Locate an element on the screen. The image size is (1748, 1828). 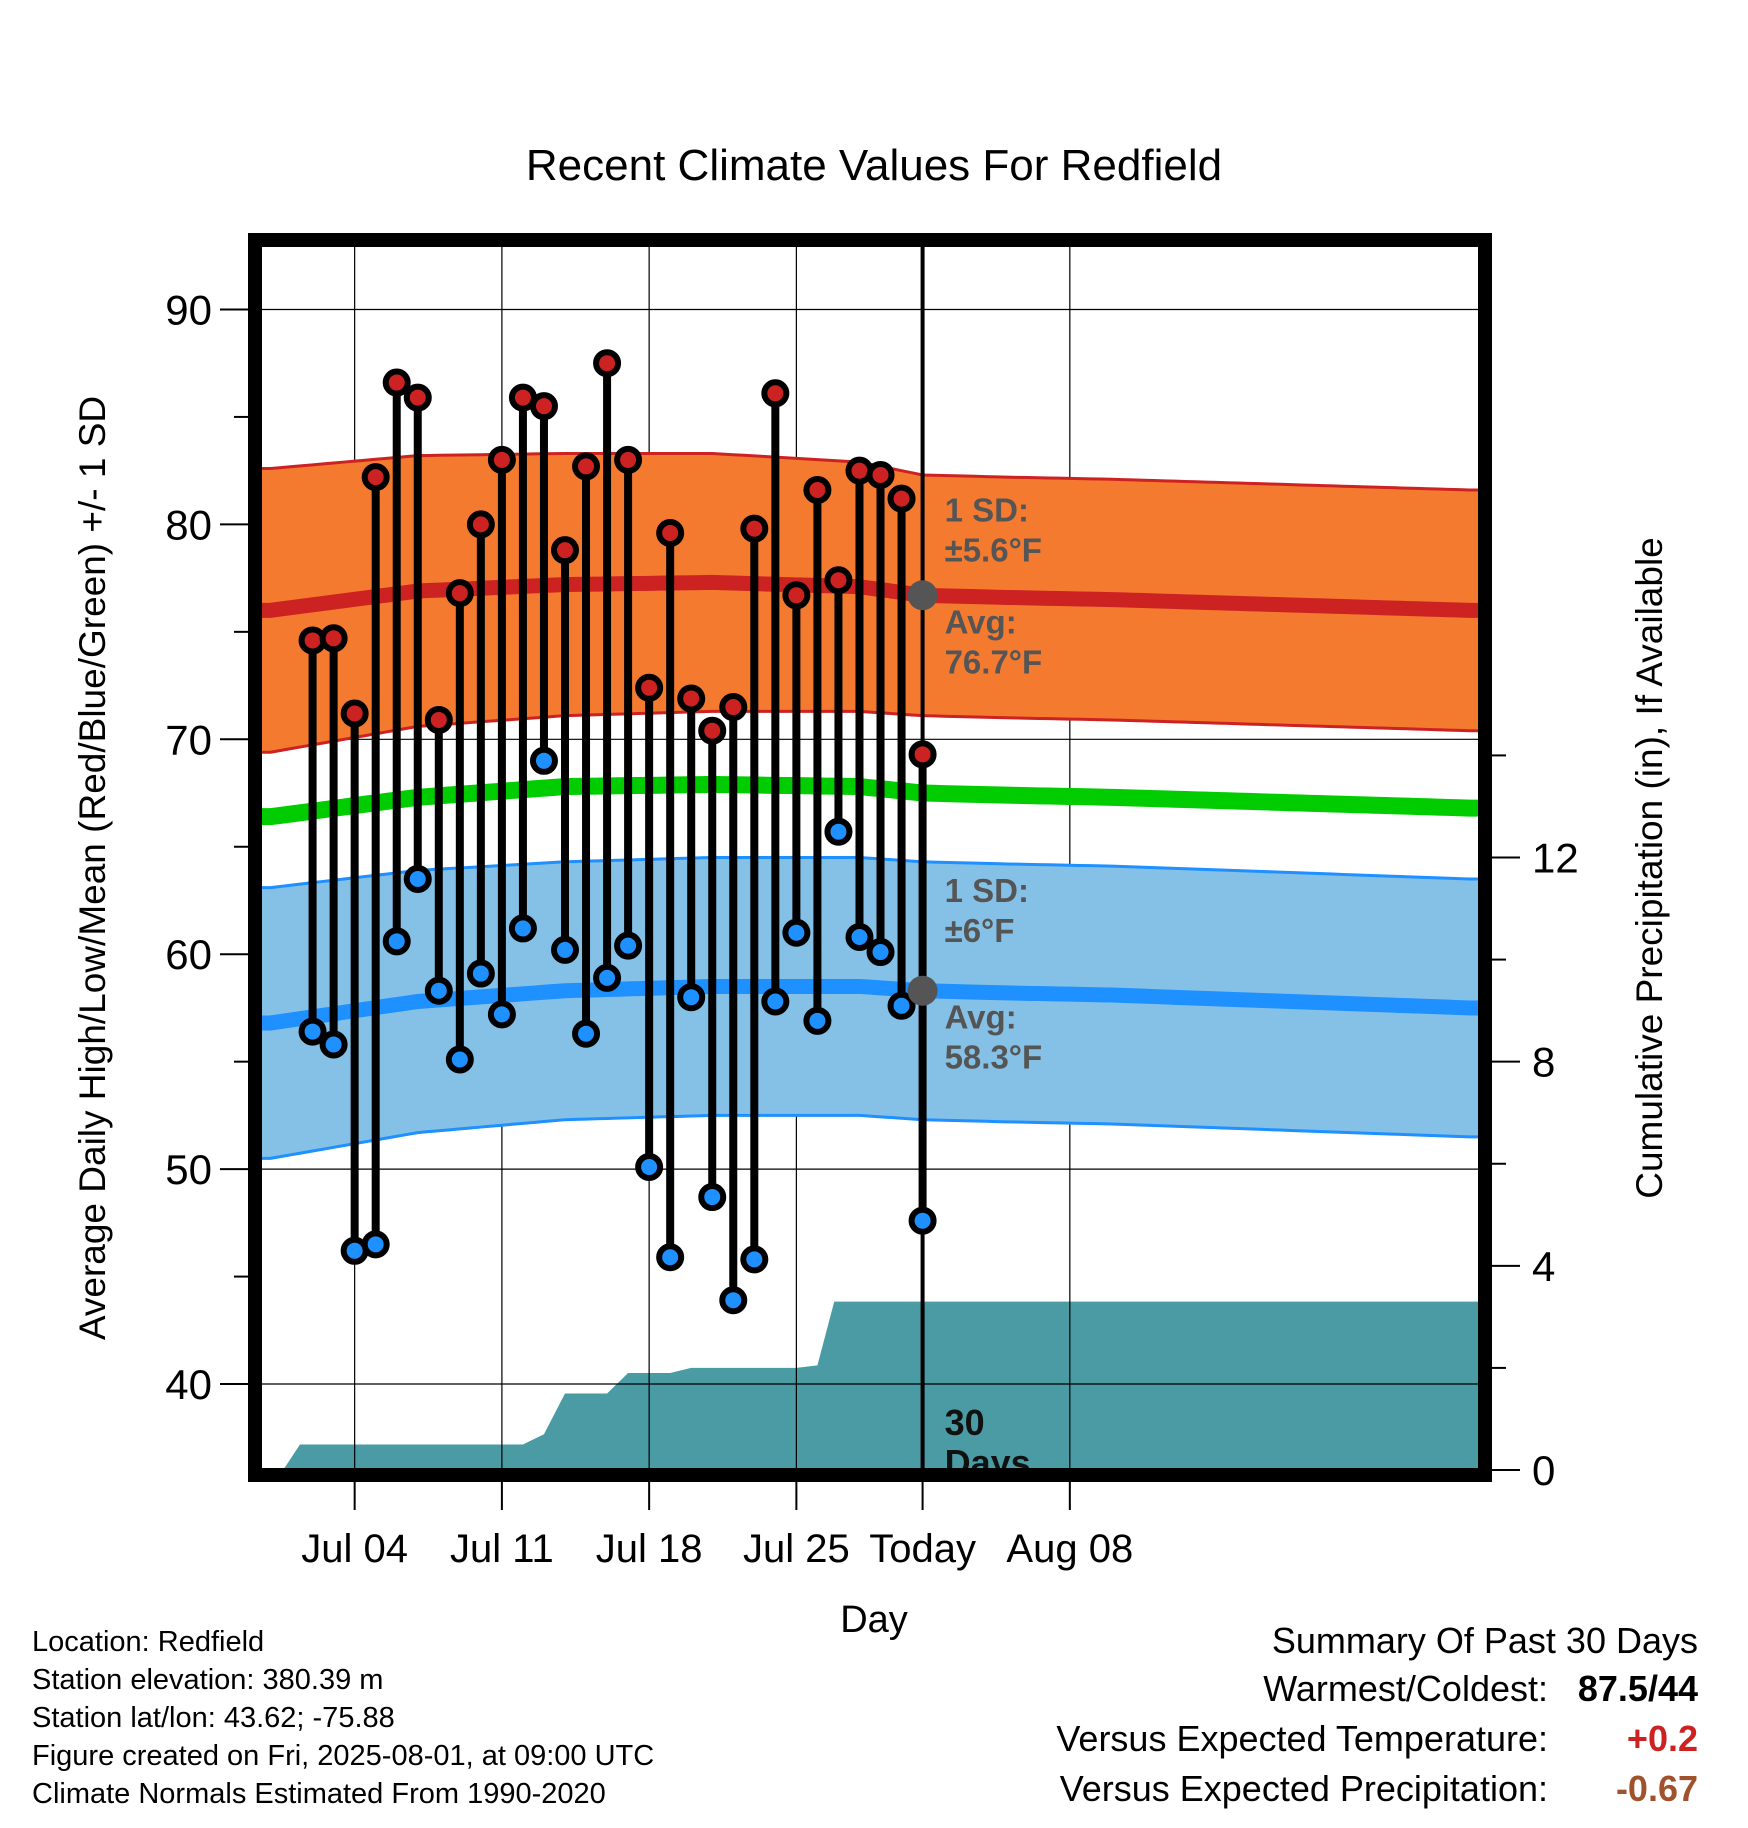
y2-tick-label: 0 is located at coordinates (1543, 1470).